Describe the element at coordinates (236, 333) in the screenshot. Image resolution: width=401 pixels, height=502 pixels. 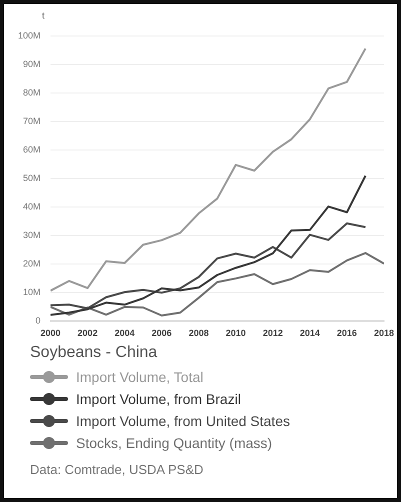
I see `x-tick-label: 2010` at that location.